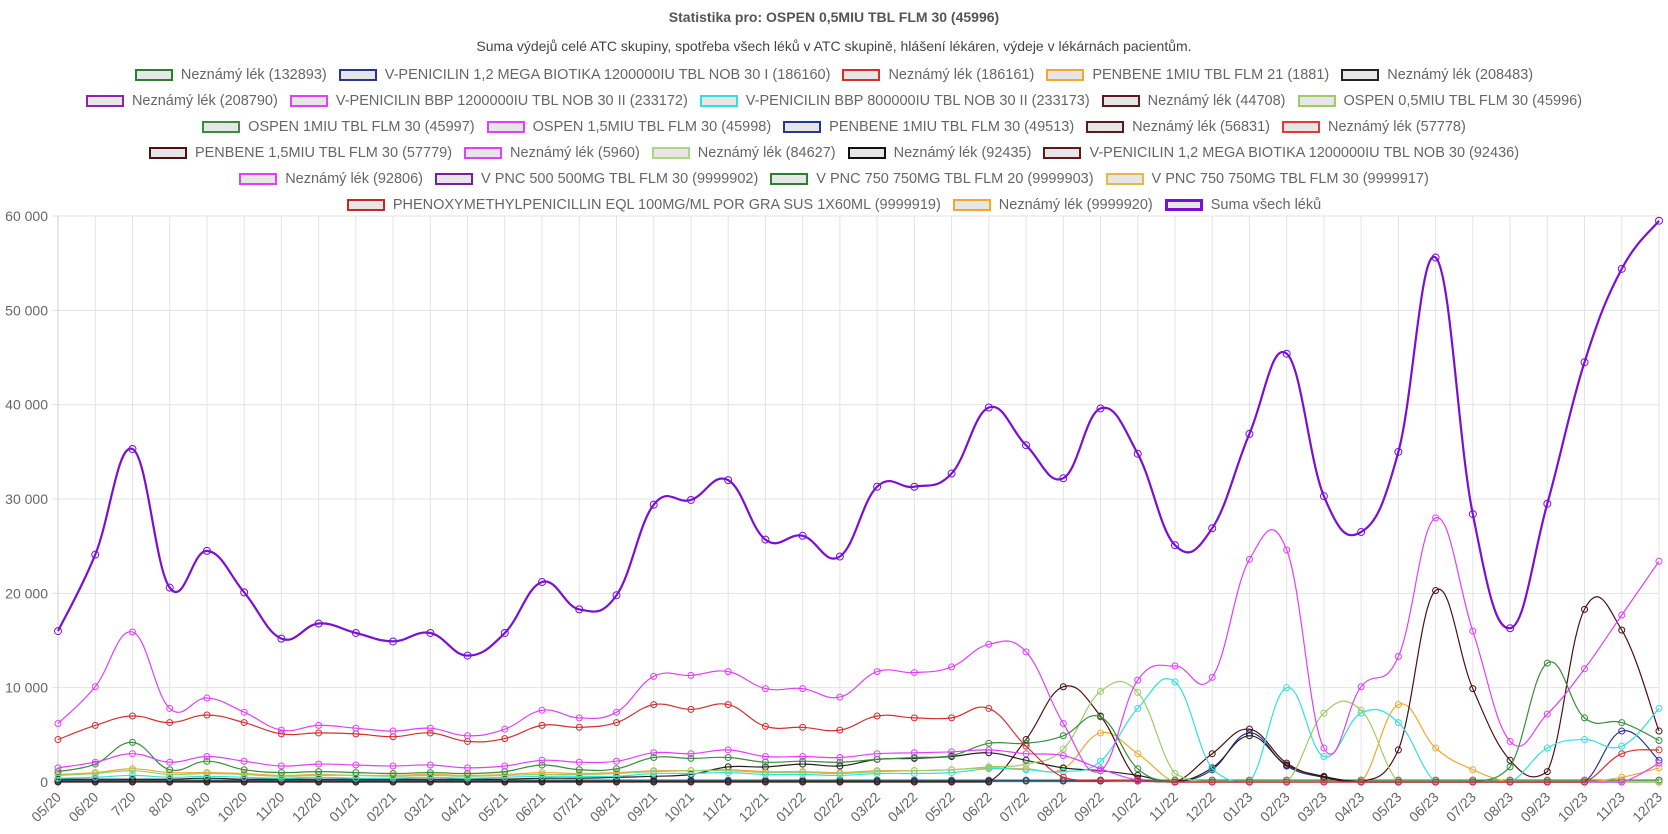  Describe the element at coordinates (300, 153) in the screenshot. I see `legend-item: PENBENE 1,5MIU TBL FLM 30 (57779)` at that location.